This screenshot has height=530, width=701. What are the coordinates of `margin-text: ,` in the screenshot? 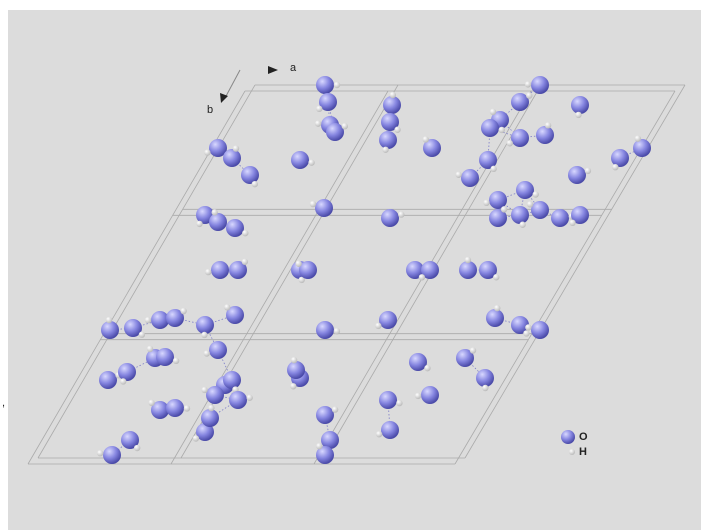 It's located at (3, 403).